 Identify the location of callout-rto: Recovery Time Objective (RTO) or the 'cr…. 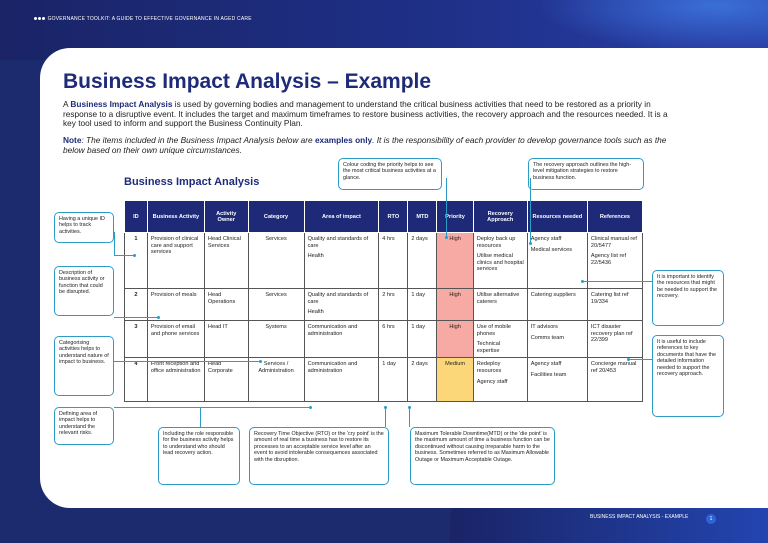
(319, 456).